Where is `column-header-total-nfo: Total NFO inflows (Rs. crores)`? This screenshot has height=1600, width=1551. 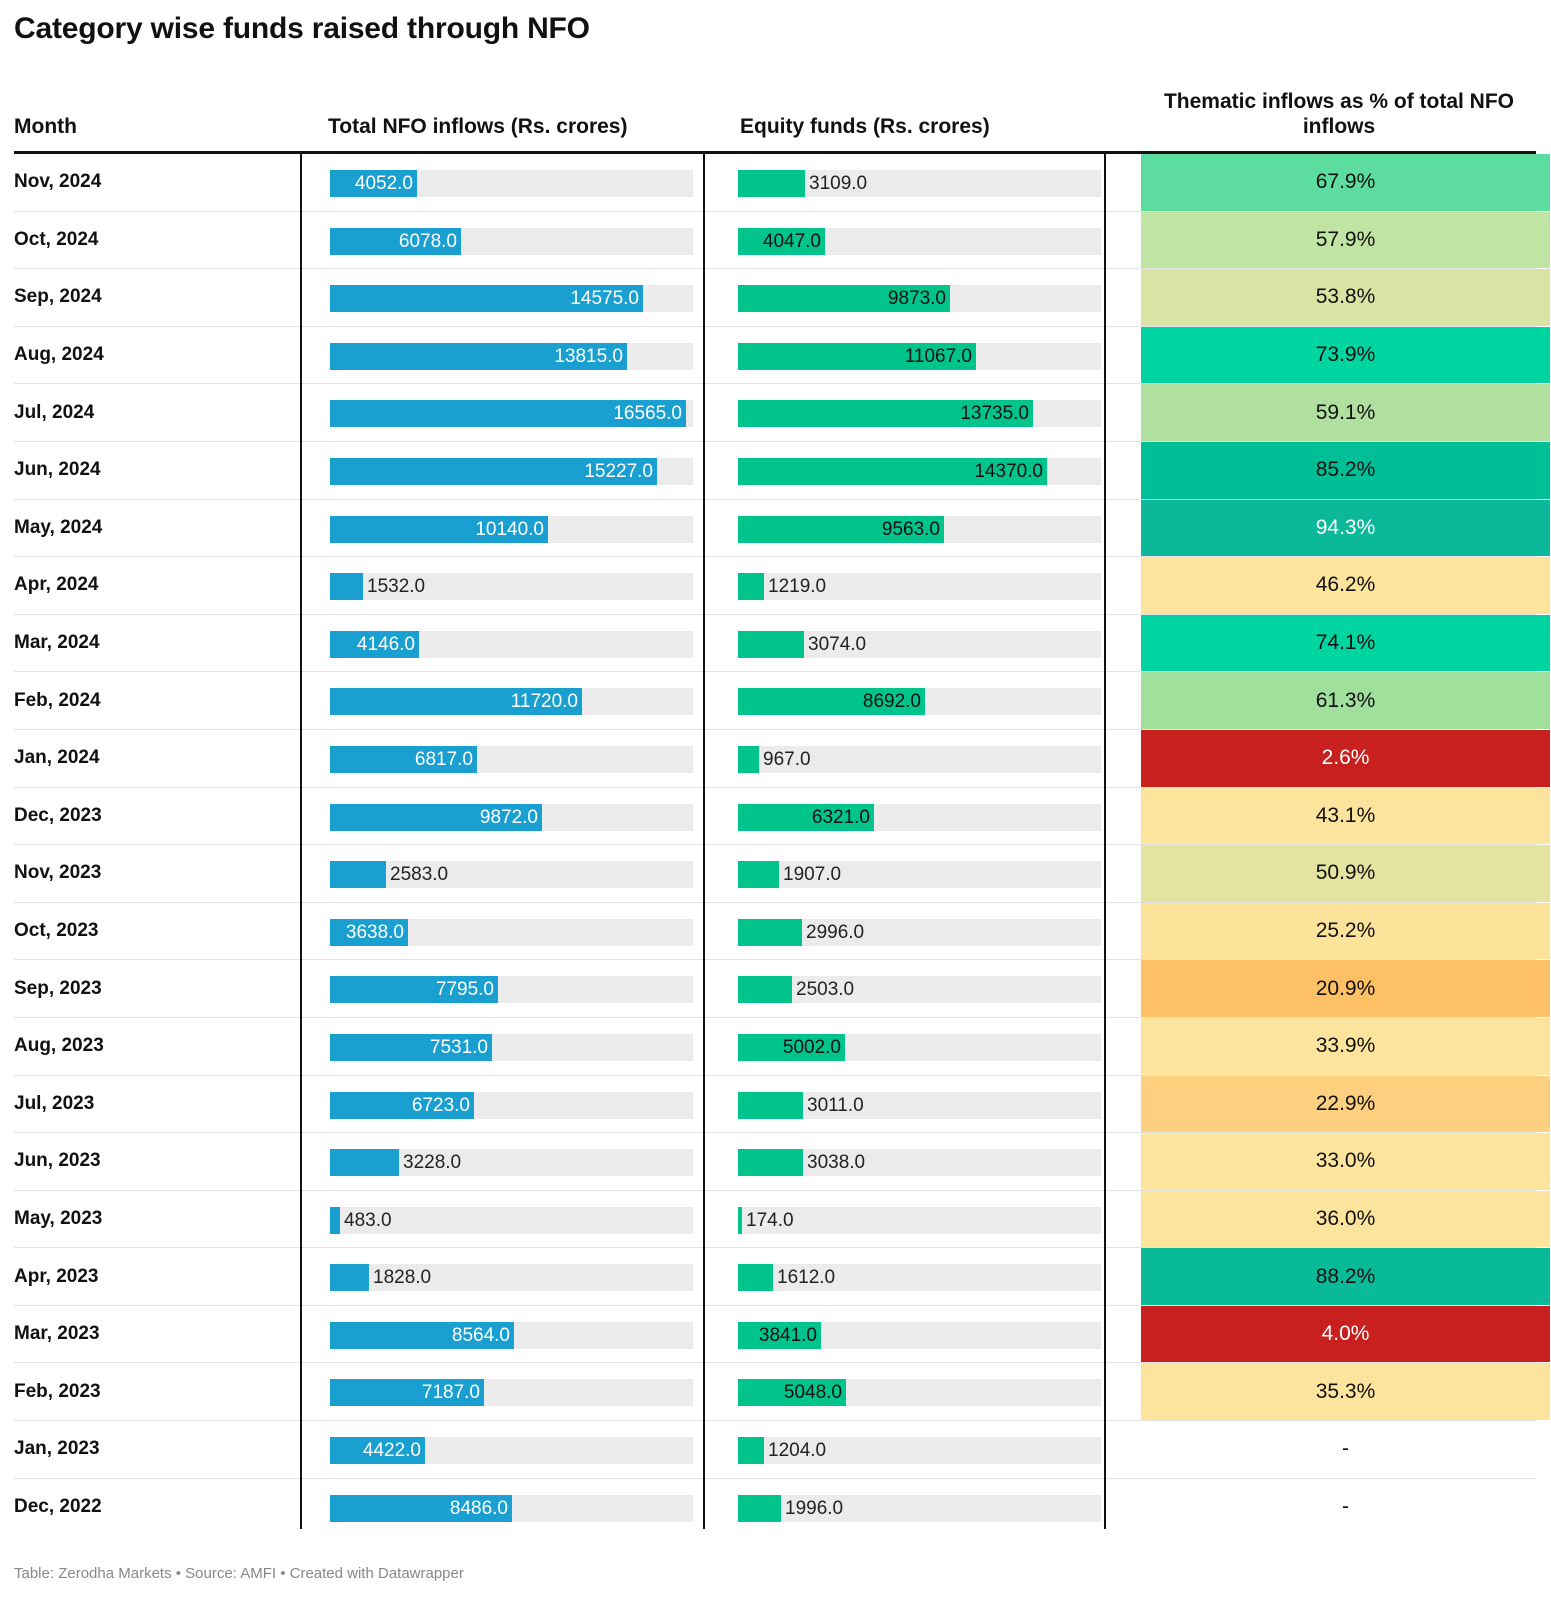
column-header-total-nfo: Total NFO inflows (Rs. crores) is located at coordinates (478, 126).